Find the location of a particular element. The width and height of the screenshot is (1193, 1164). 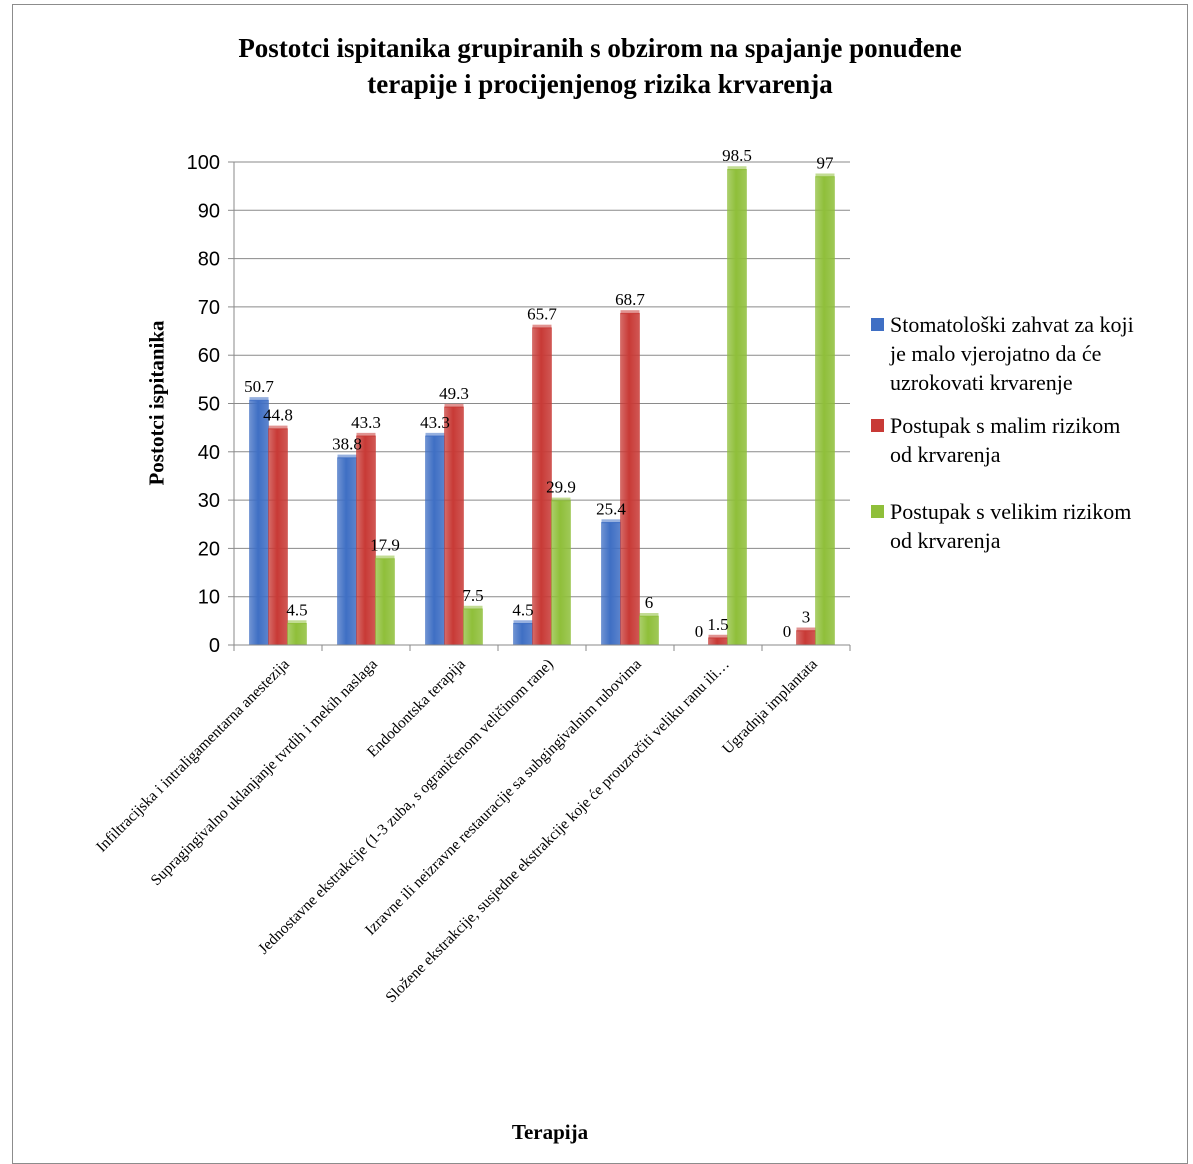

legend-label-high-risk-1: Postupak s velikim rizikom is located at coordinates (1011, 511).